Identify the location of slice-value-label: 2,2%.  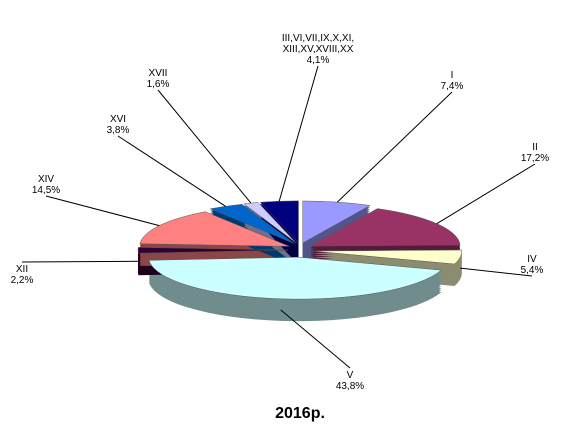
(22, 280).